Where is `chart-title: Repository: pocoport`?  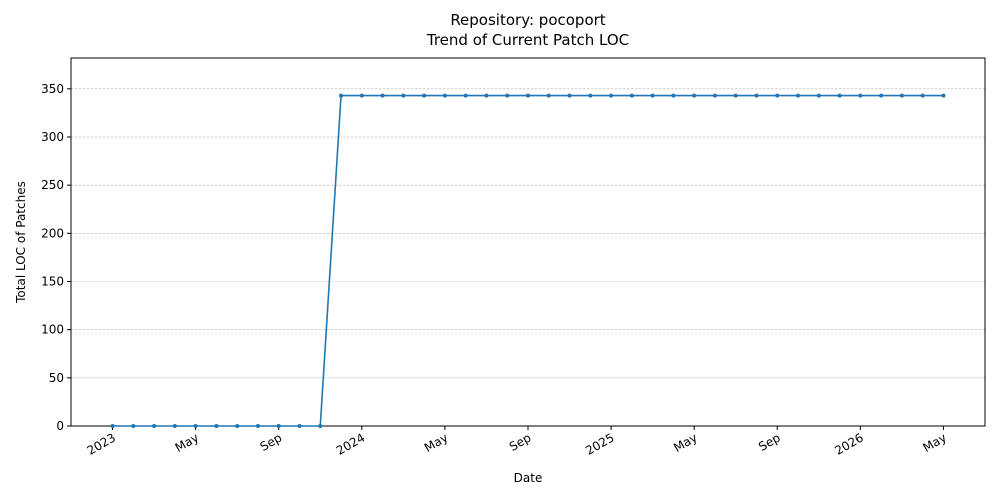 chart-title: Repository: pocoport is located at coordinates (527, 20).